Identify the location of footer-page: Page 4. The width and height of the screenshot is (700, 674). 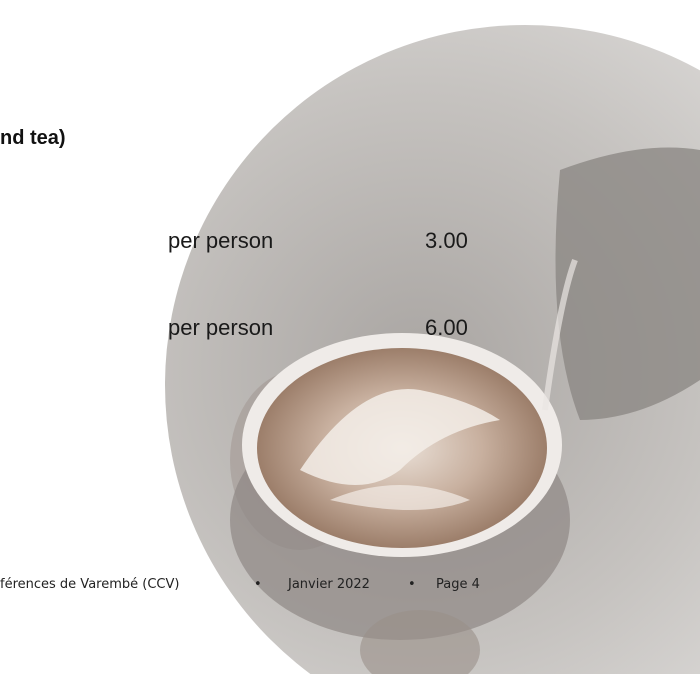
(458, 584).